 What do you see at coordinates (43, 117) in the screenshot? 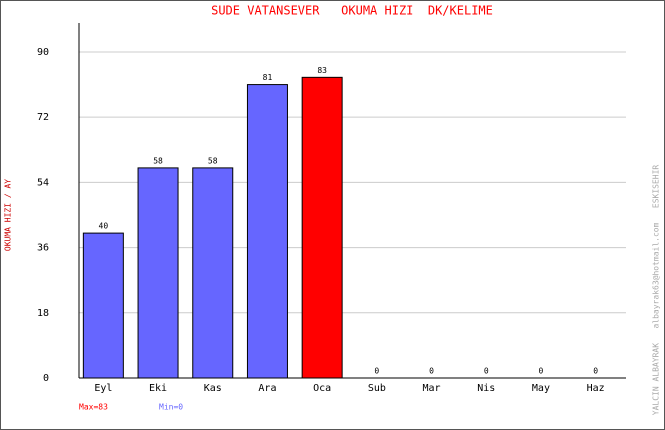
I see `y-tick-label: 72` at bounding box center [43, 117].